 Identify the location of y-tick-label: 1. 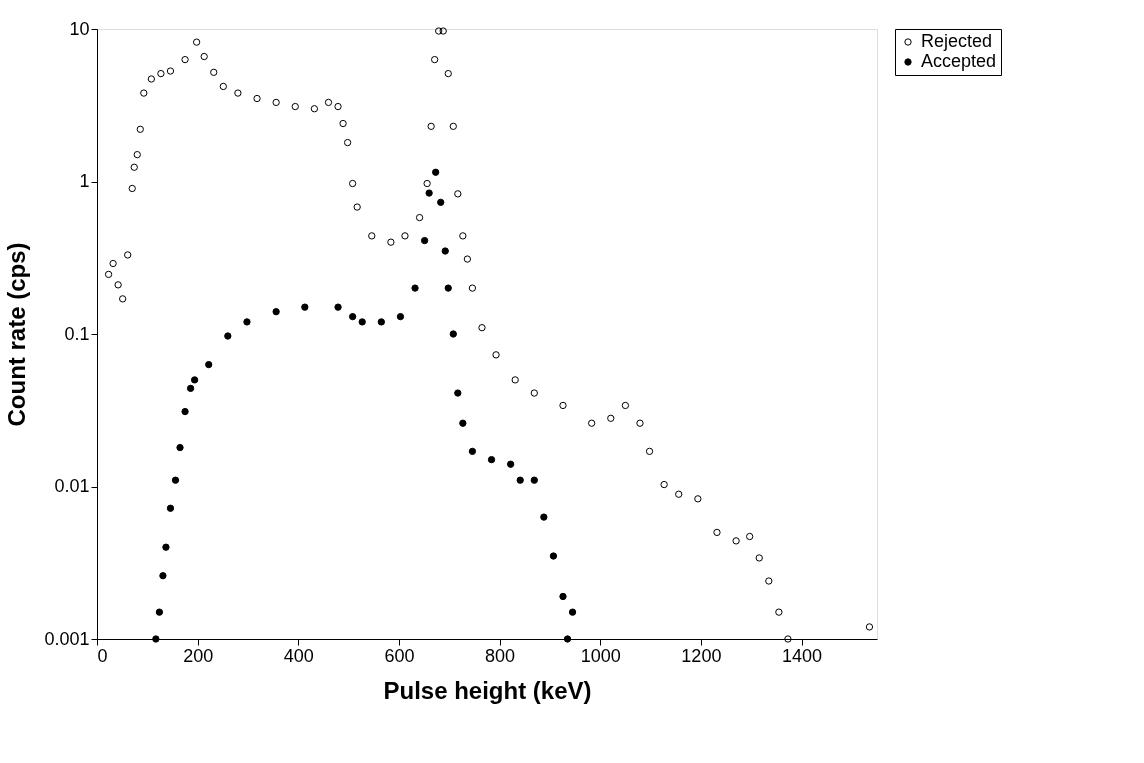
(84, 181).